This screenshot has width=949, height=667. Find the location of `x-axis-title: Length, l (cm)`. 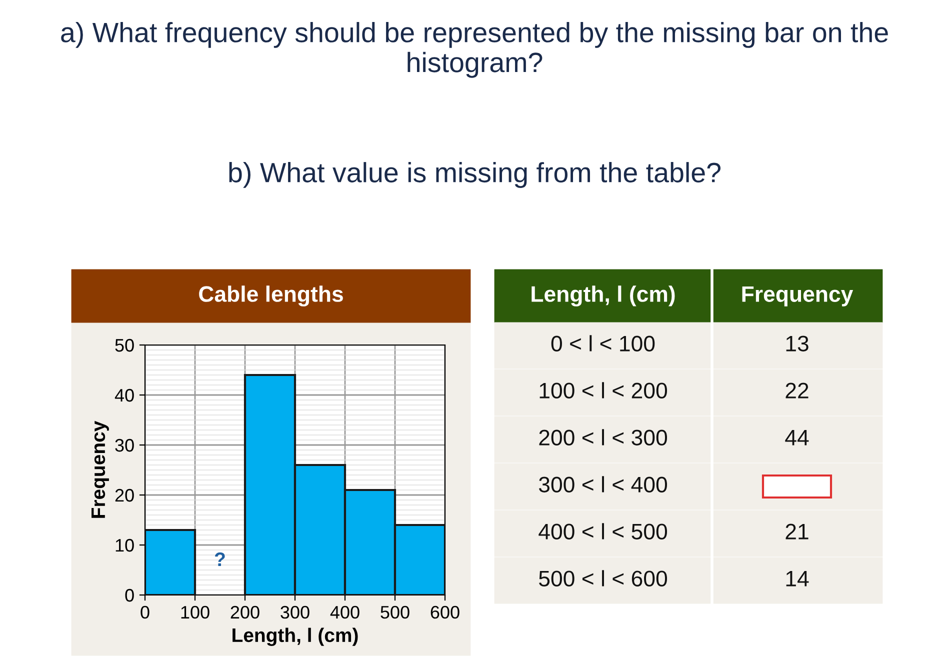

x-axis-title: Length, l (cm) is located at coordinates (295, 637).